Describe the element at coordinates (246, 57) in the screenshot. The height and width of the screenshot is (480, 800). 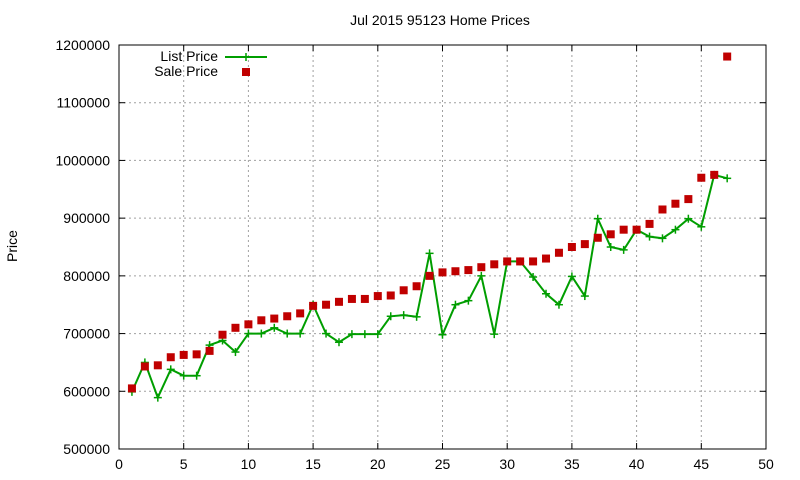
I see `legend-marker-list-price` at that location.